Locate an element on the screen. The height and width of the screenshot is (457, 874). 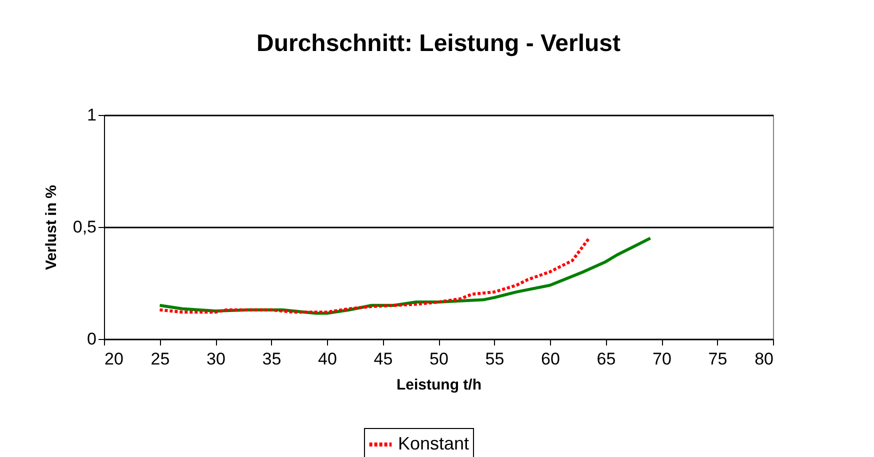
y-tick-label: 0,5 is located at coordinates (84, 227).